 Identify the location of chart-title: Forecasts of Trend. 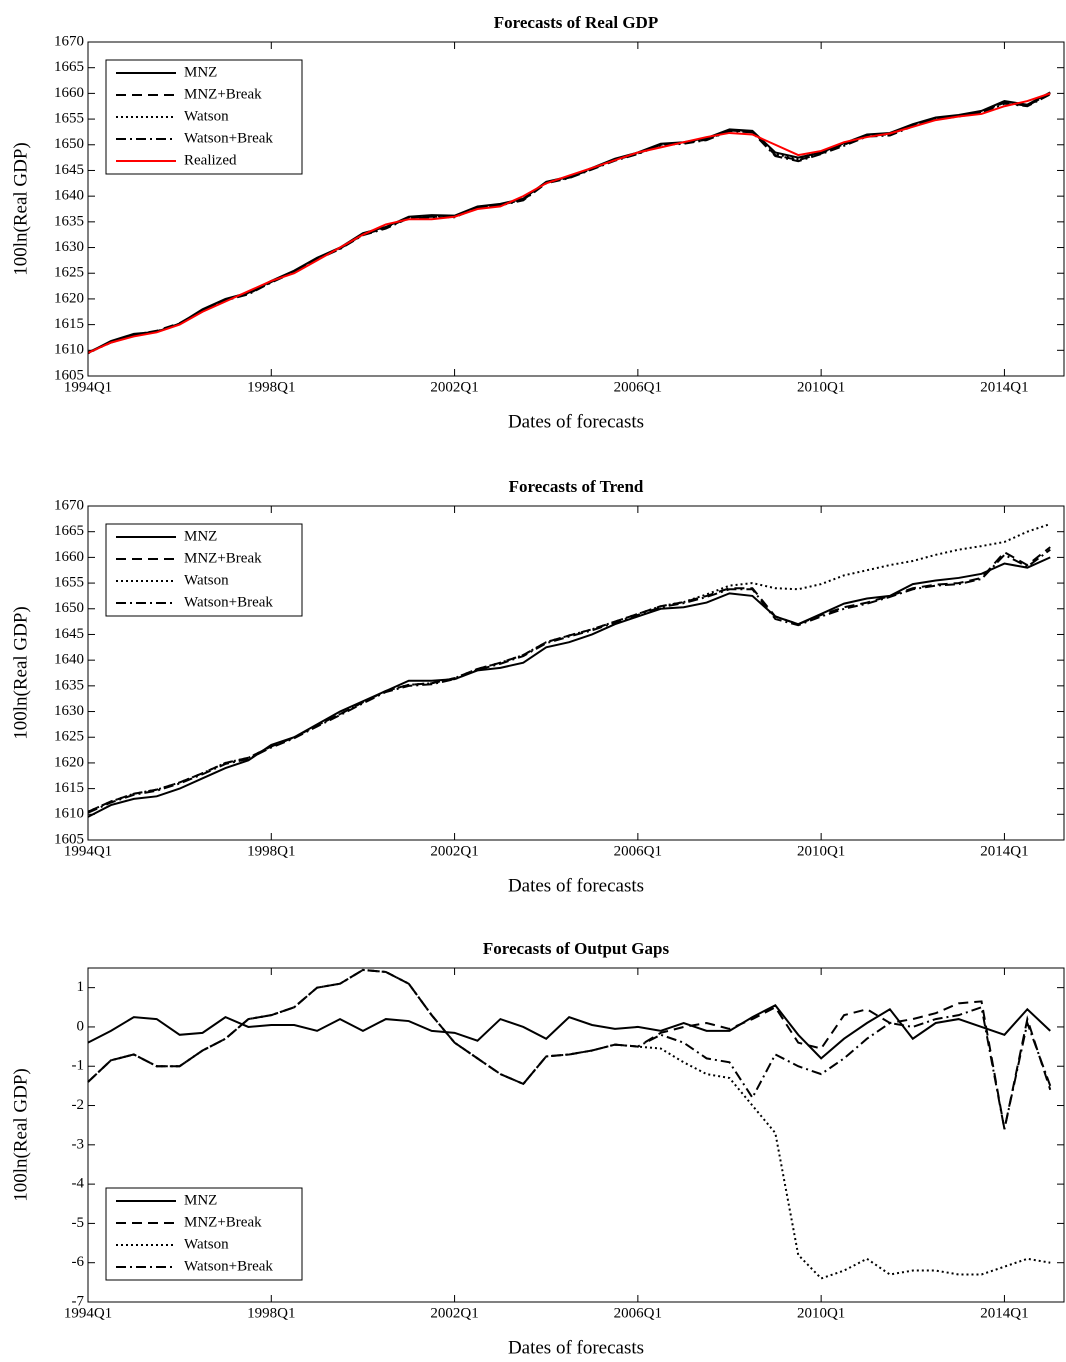
(576, 486).